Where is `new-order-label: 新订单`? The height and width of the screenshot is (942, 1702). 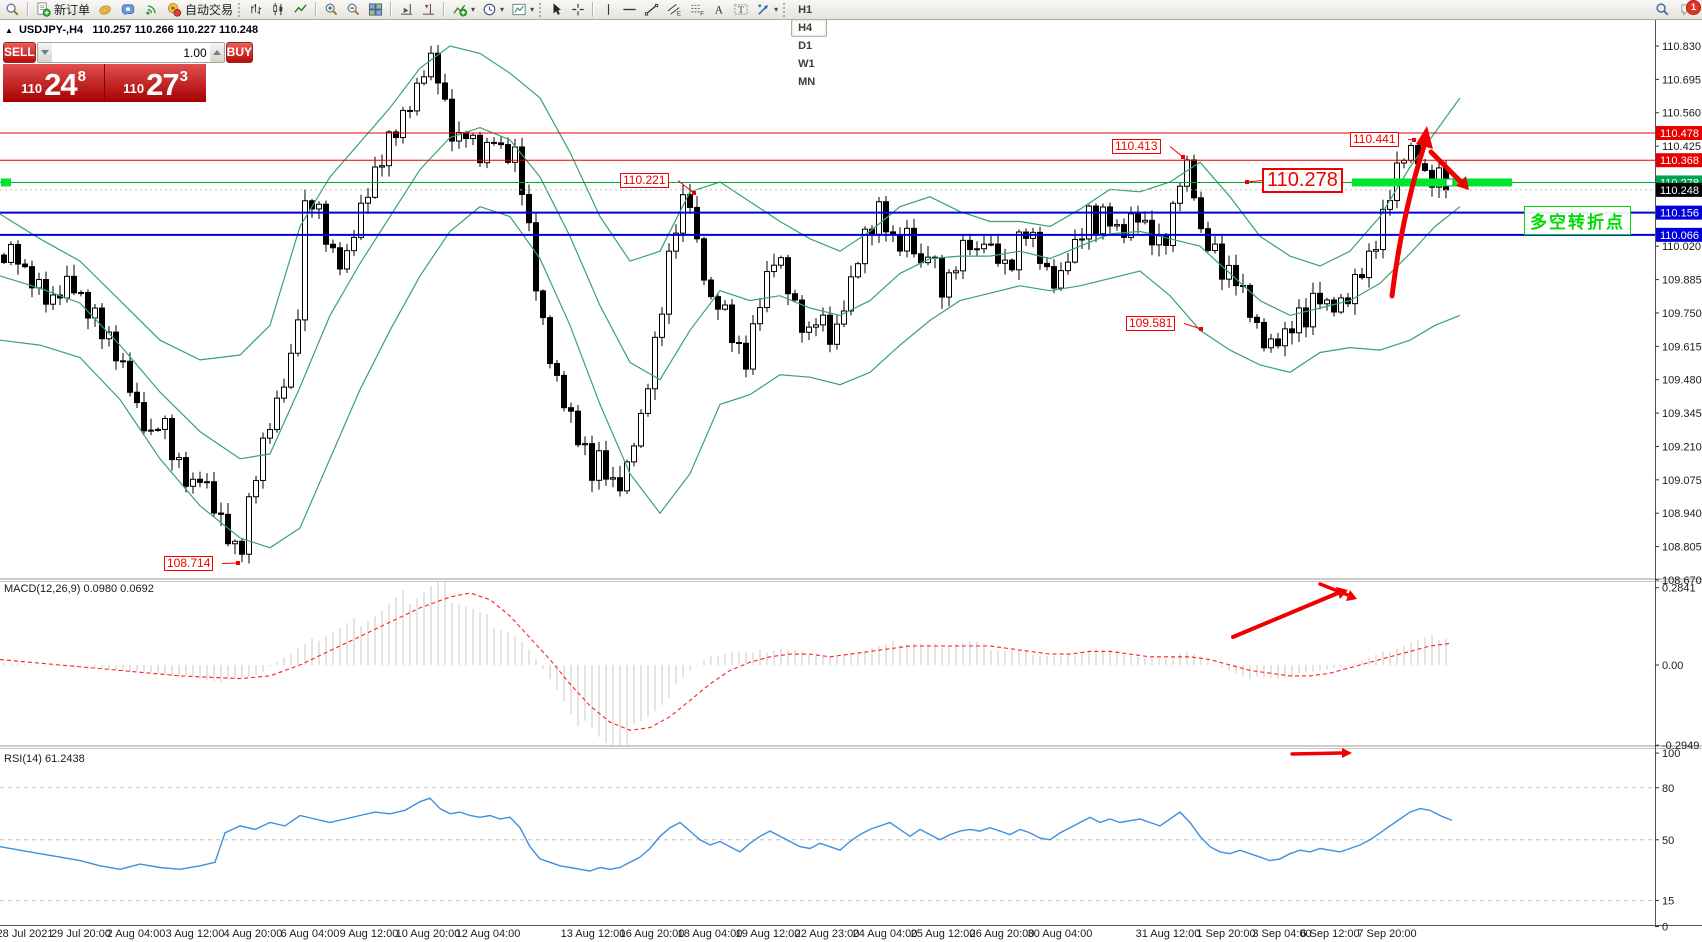
new-order-label: 新订单 is located at coordinates (72, 10).